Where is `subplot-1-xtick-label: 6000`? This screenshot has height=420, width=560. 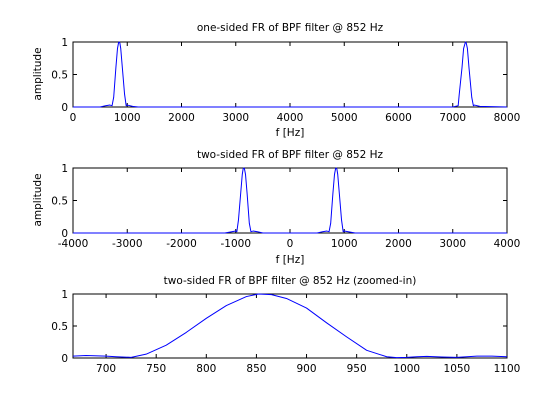
subplot-1-xtick-label: 6000 is located at coordinates (398, 118).